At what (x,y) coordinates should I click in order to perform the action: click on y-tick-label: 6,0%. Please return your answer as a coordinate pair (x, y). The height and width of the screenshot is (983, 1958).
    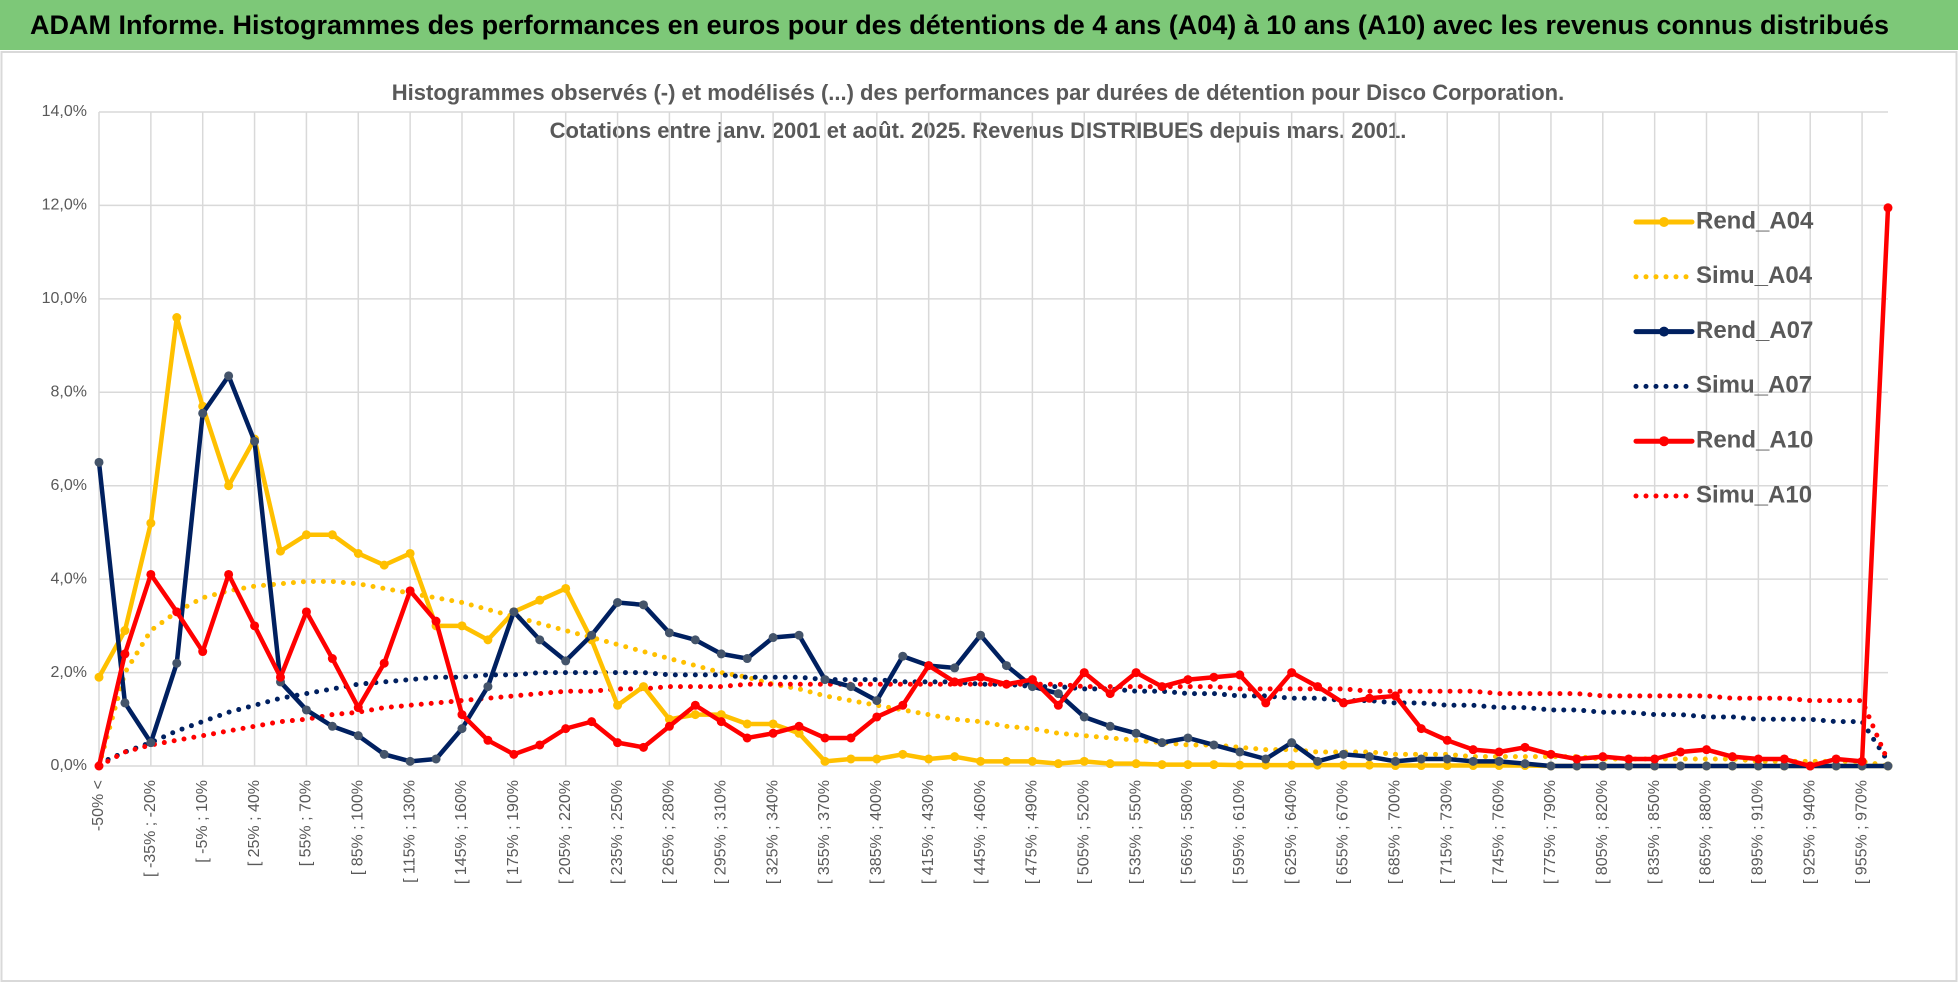
    Looking at the image, I should click on (69, 485).